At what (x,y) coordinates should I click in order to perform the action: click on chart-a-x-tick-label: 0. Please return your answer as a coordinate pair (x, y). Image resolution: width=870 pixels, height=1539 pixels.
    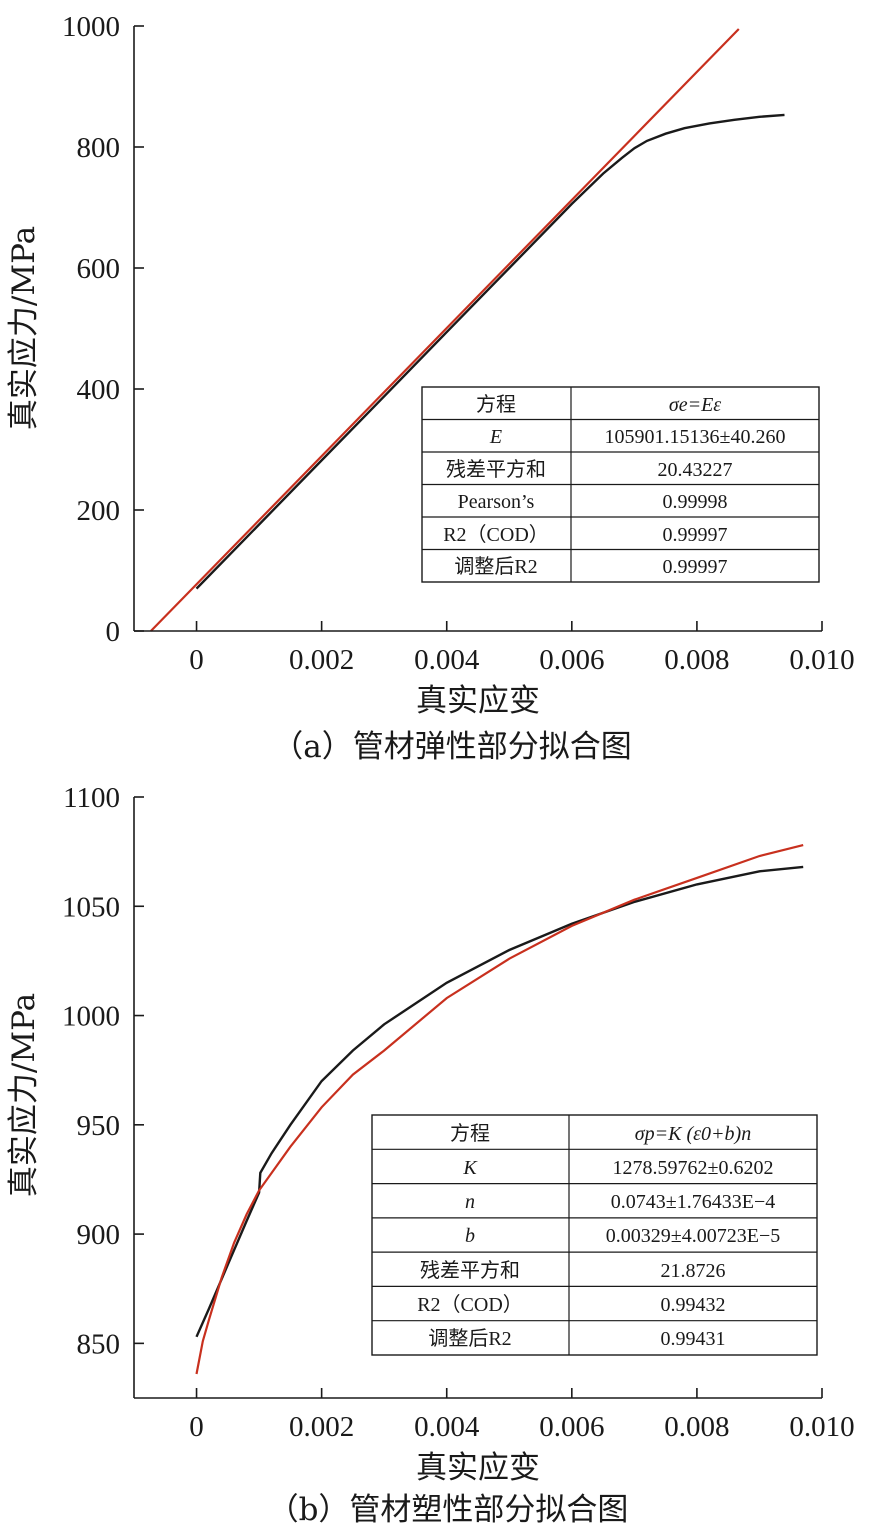
    Looking at the image, I should click on (196, 660).